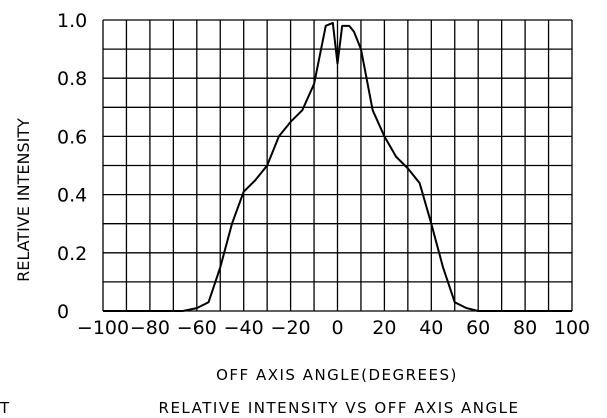 The width and height of the screenshot is (607, 418). Describe the element at coordinates (478, 328) in the screenshot. I see `x-tick-label: 60` at that location.